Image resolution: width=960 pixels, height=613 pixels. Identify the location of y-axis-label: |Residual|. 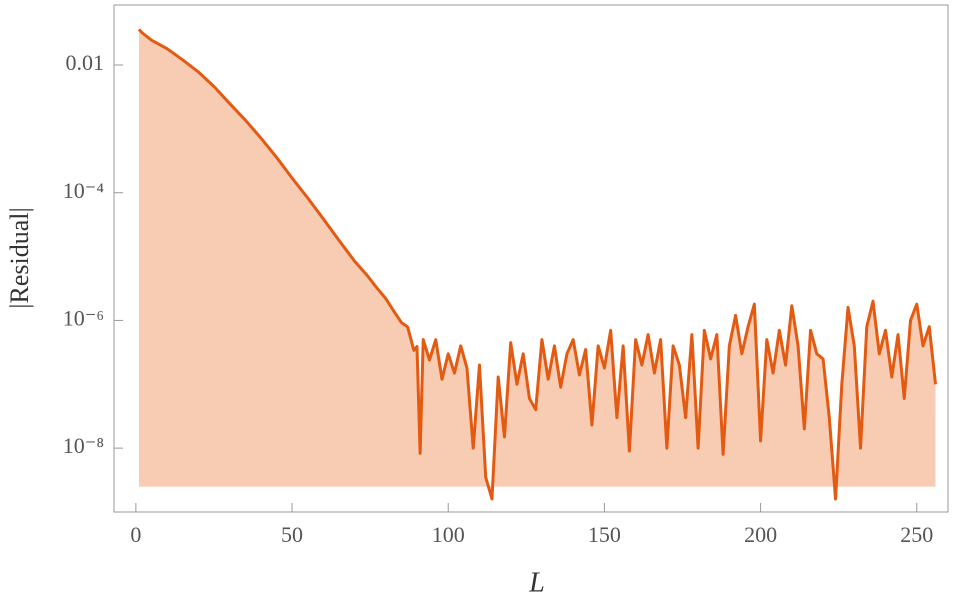
(19, 257).